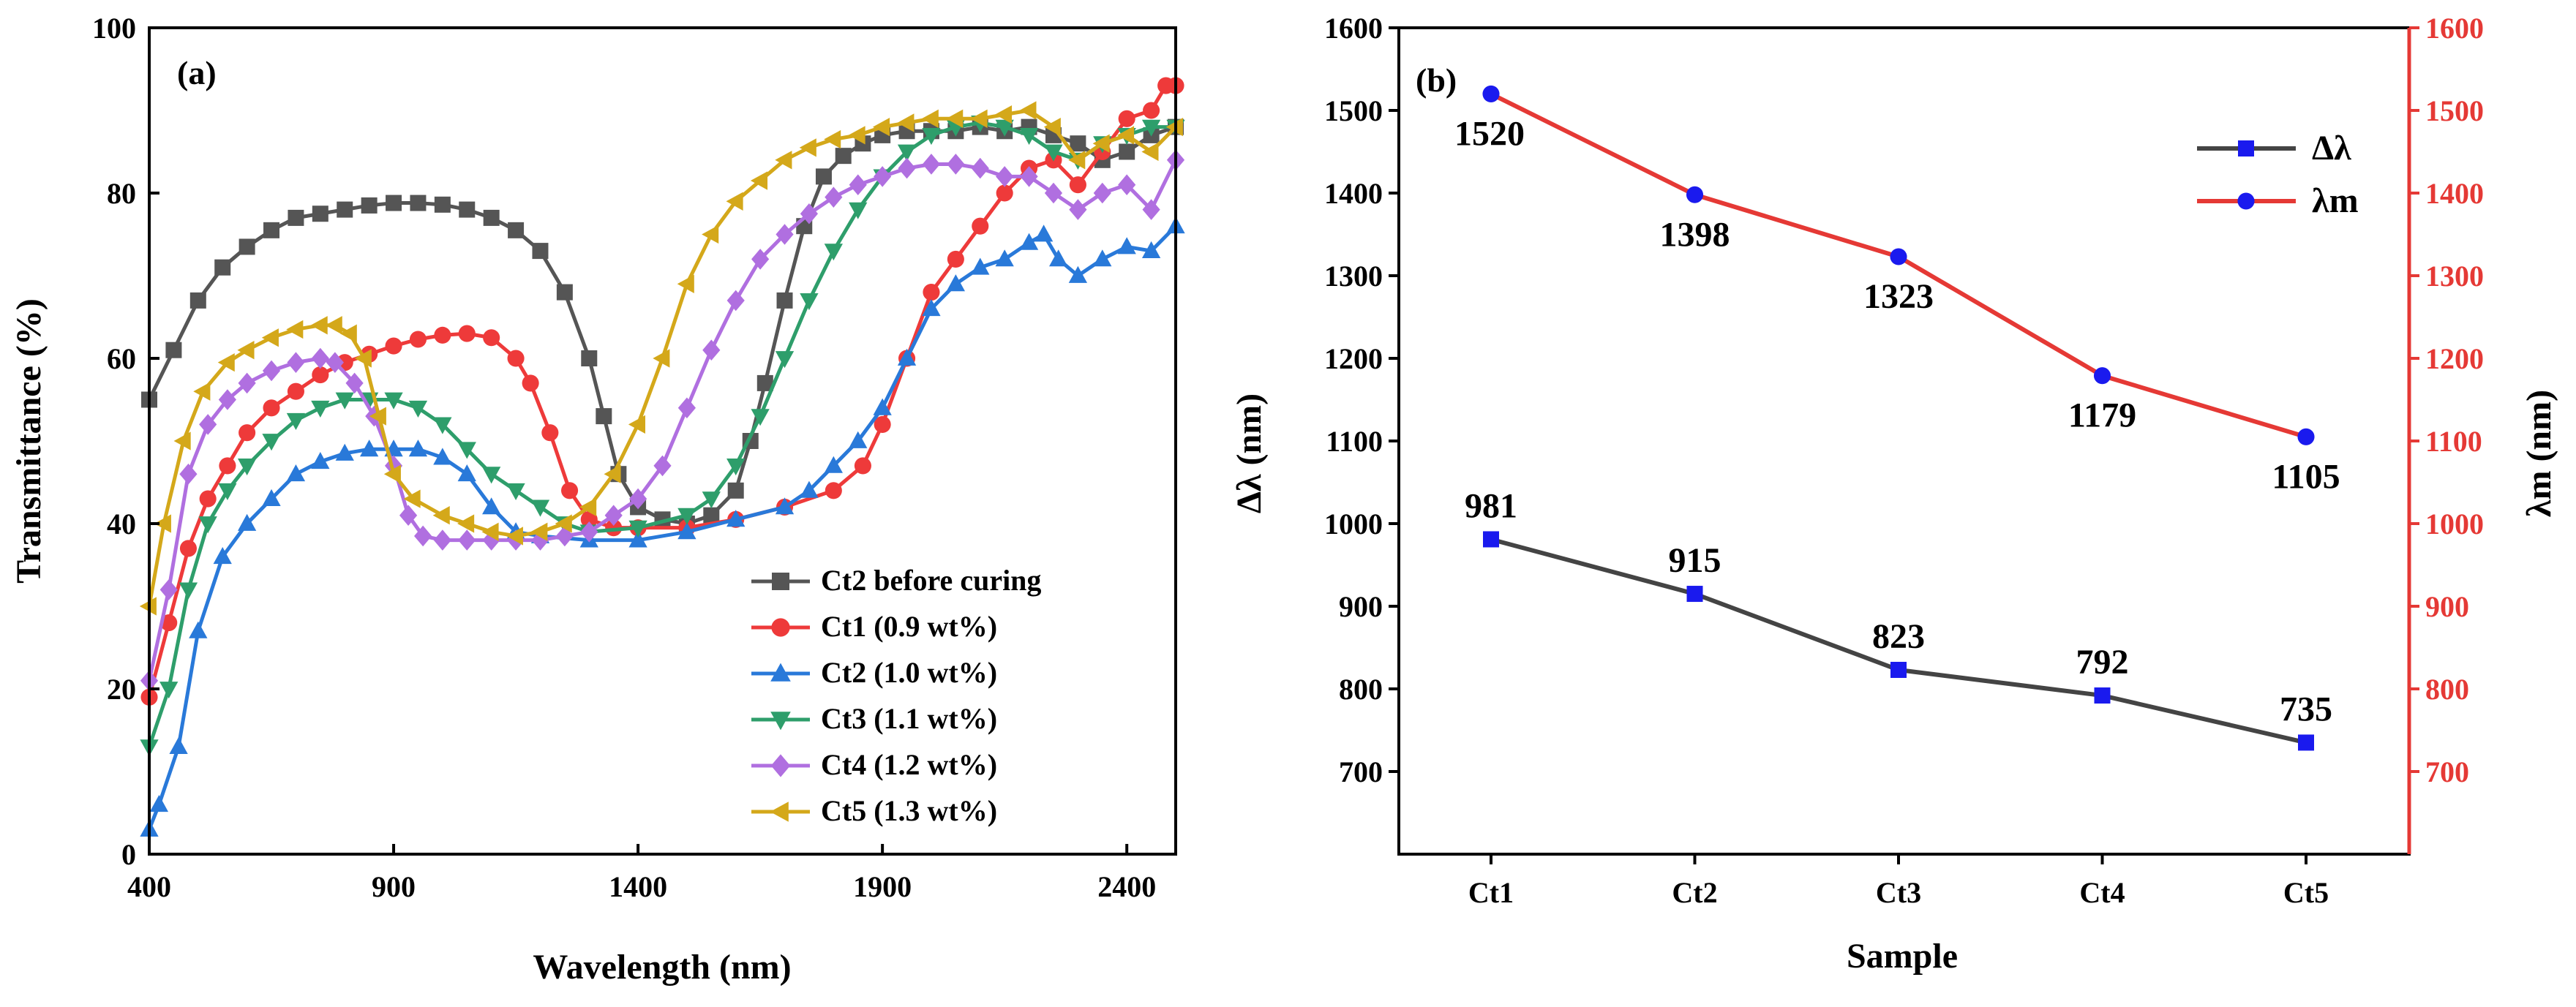 Image resolution: width=2576 pixels, height=1007 pixels. What do you see at coordinates (2447, 606) in the screenshot?
I see `y2-tick-label: 900` at bounding box center [2447, 606].